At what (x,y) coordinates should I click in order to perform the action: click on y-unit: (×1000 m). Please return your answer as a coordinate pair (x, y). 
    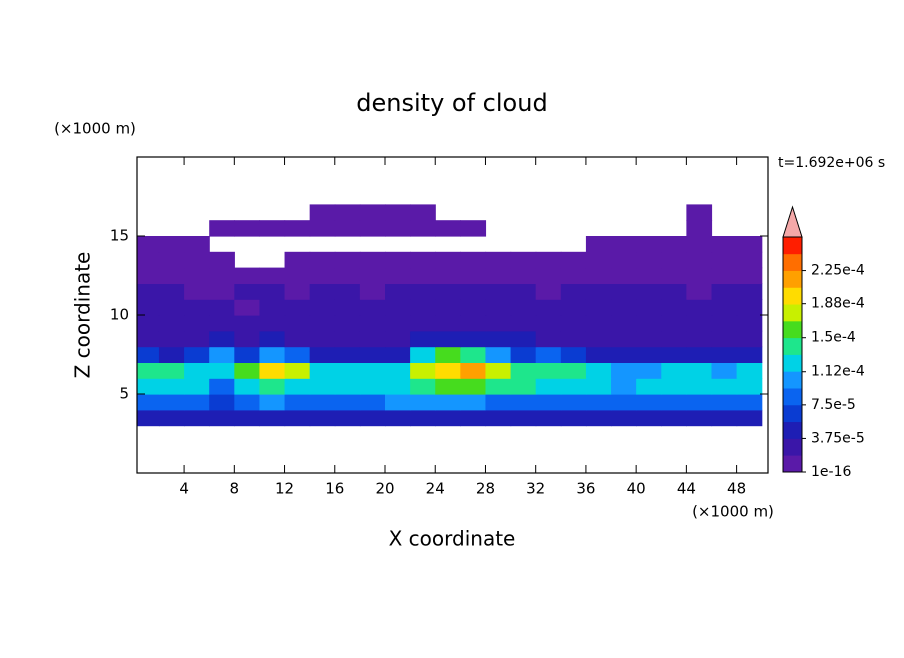
    Looking at the image, I should click on (95, 129).